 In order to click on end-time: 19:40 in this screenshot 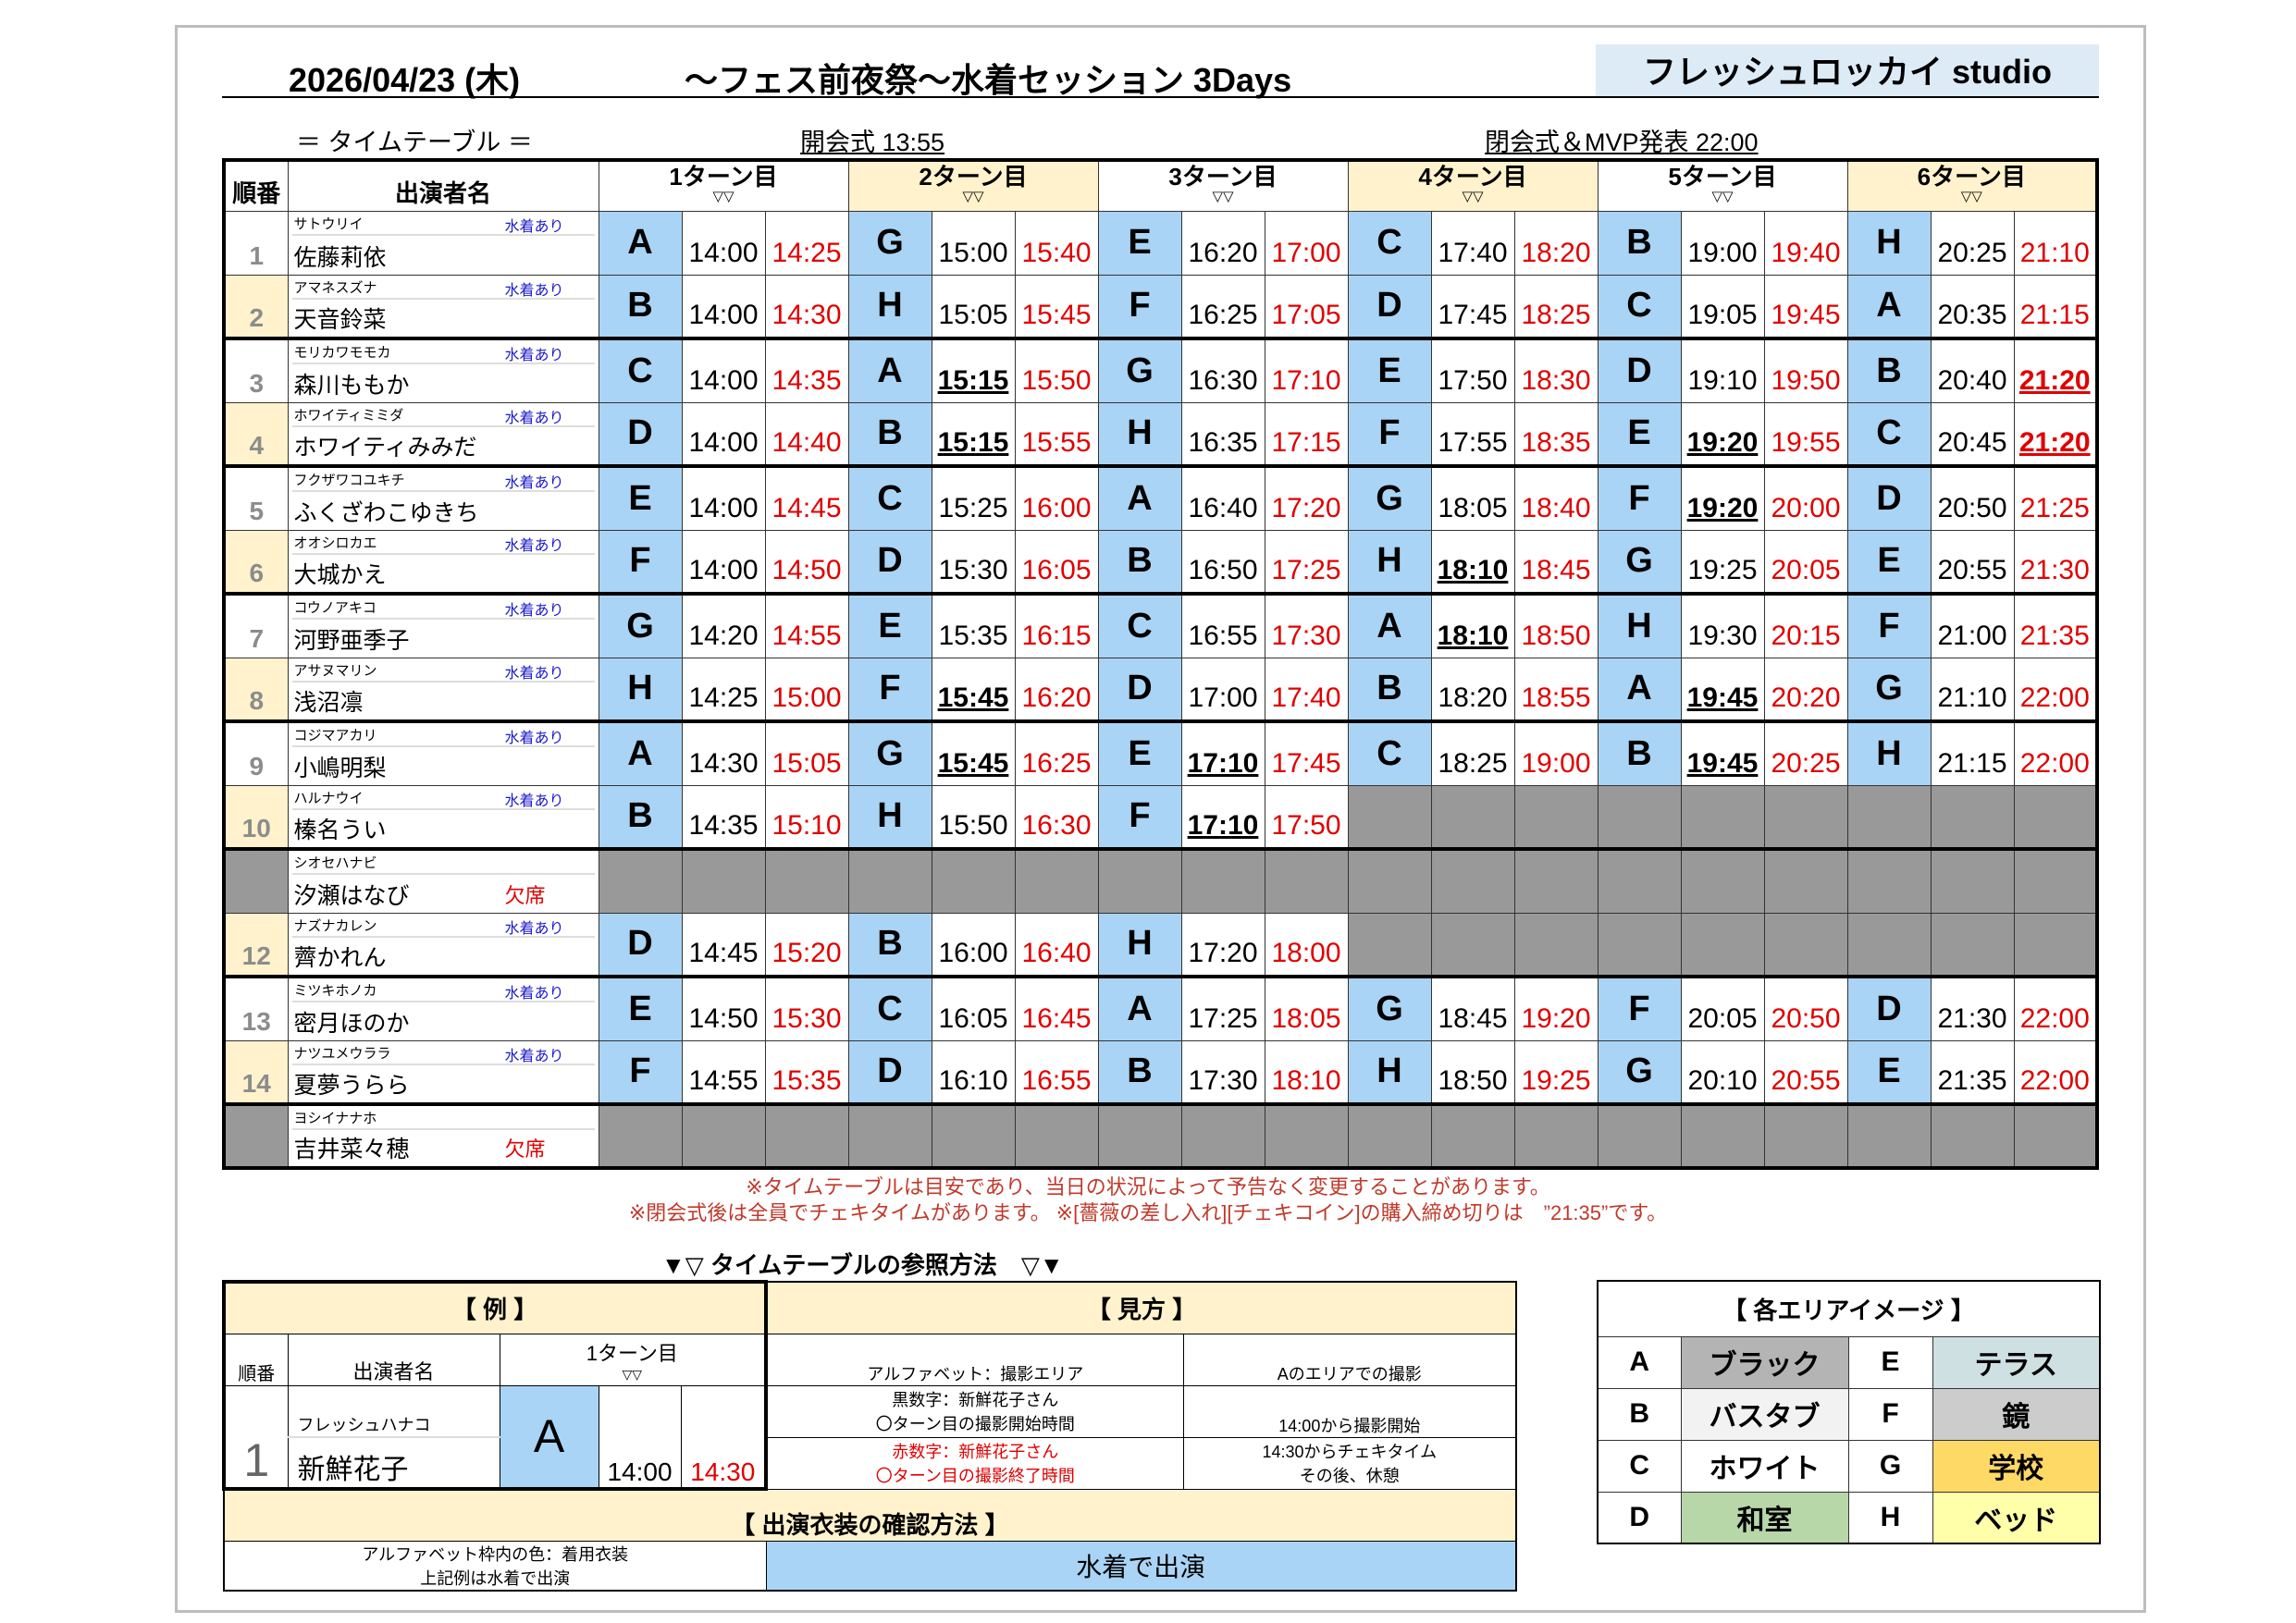, I will do `click(1805, 243)`.